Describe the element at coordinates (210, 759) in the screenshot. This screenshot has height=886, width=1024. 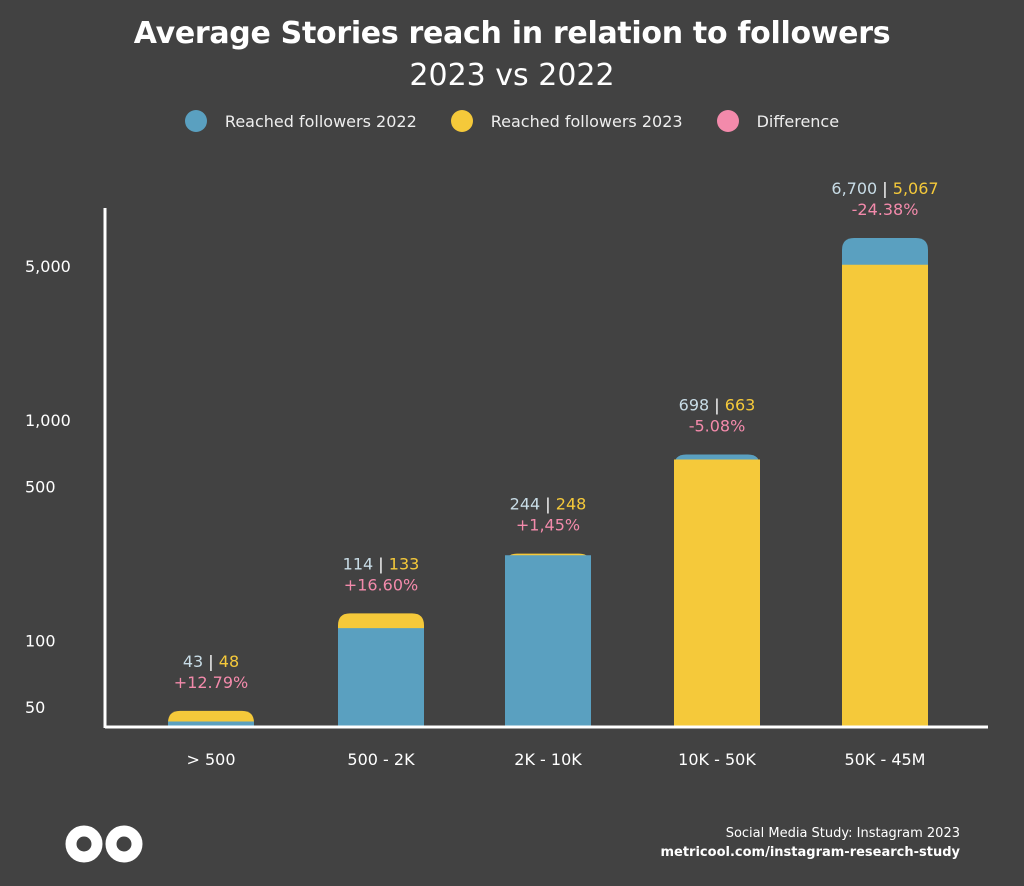
I see `x-tick-label-0: > 500` at that location.